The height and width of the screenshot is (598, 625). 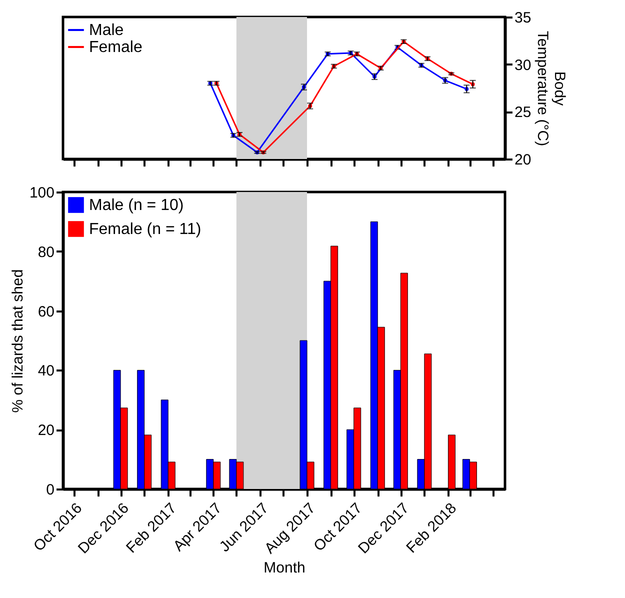 What do you see at coordinates (46, 311) in the screenshot?
I see `y-tick-label: 60` at bounding box center [46, 311].